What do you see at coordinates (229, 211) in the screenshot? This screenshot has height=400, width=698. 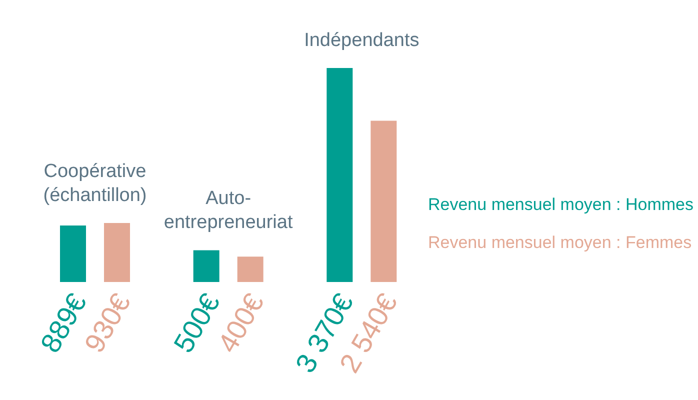 I see `x-tick-label: Auto-entrepreneuriat` at bounding box center [229, 211].